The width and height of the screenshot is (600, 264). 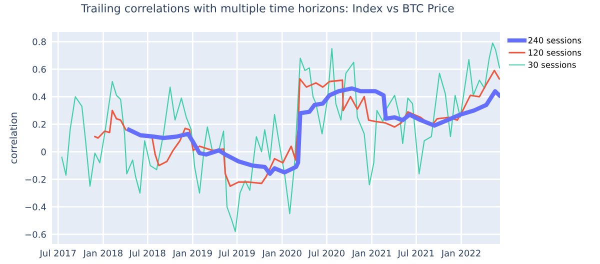 What do you see at coordinates (415, 254) in the screenshot?
I see `x-tick-label: Jul 2021` at bounding box center [415, 254].